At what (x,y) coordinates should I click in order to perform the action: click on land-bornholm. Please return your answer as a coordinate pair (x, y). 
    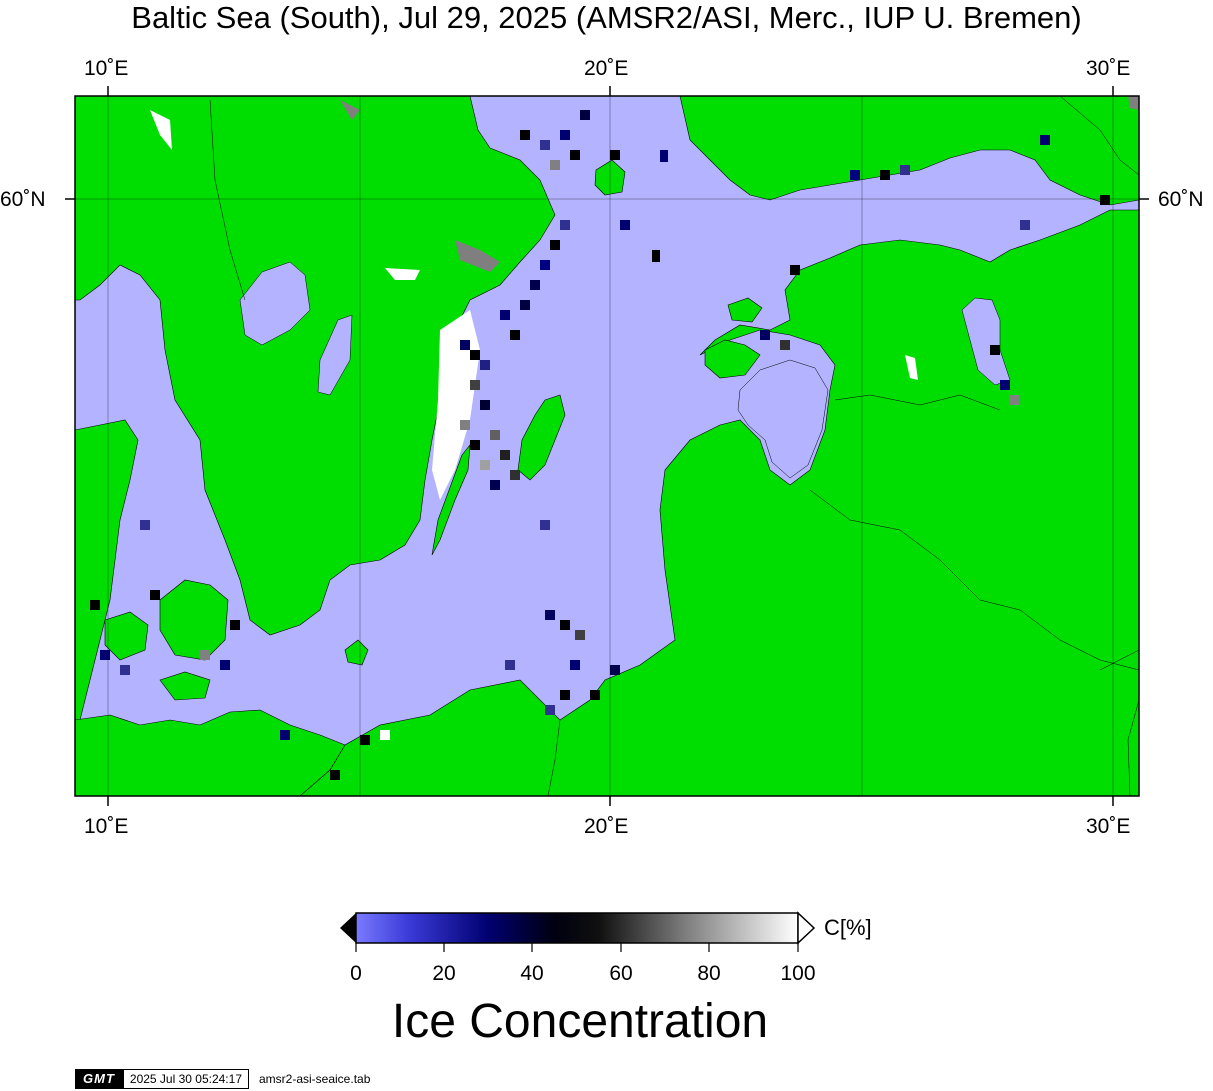
    Looking at the image, I should click on (356, 652).